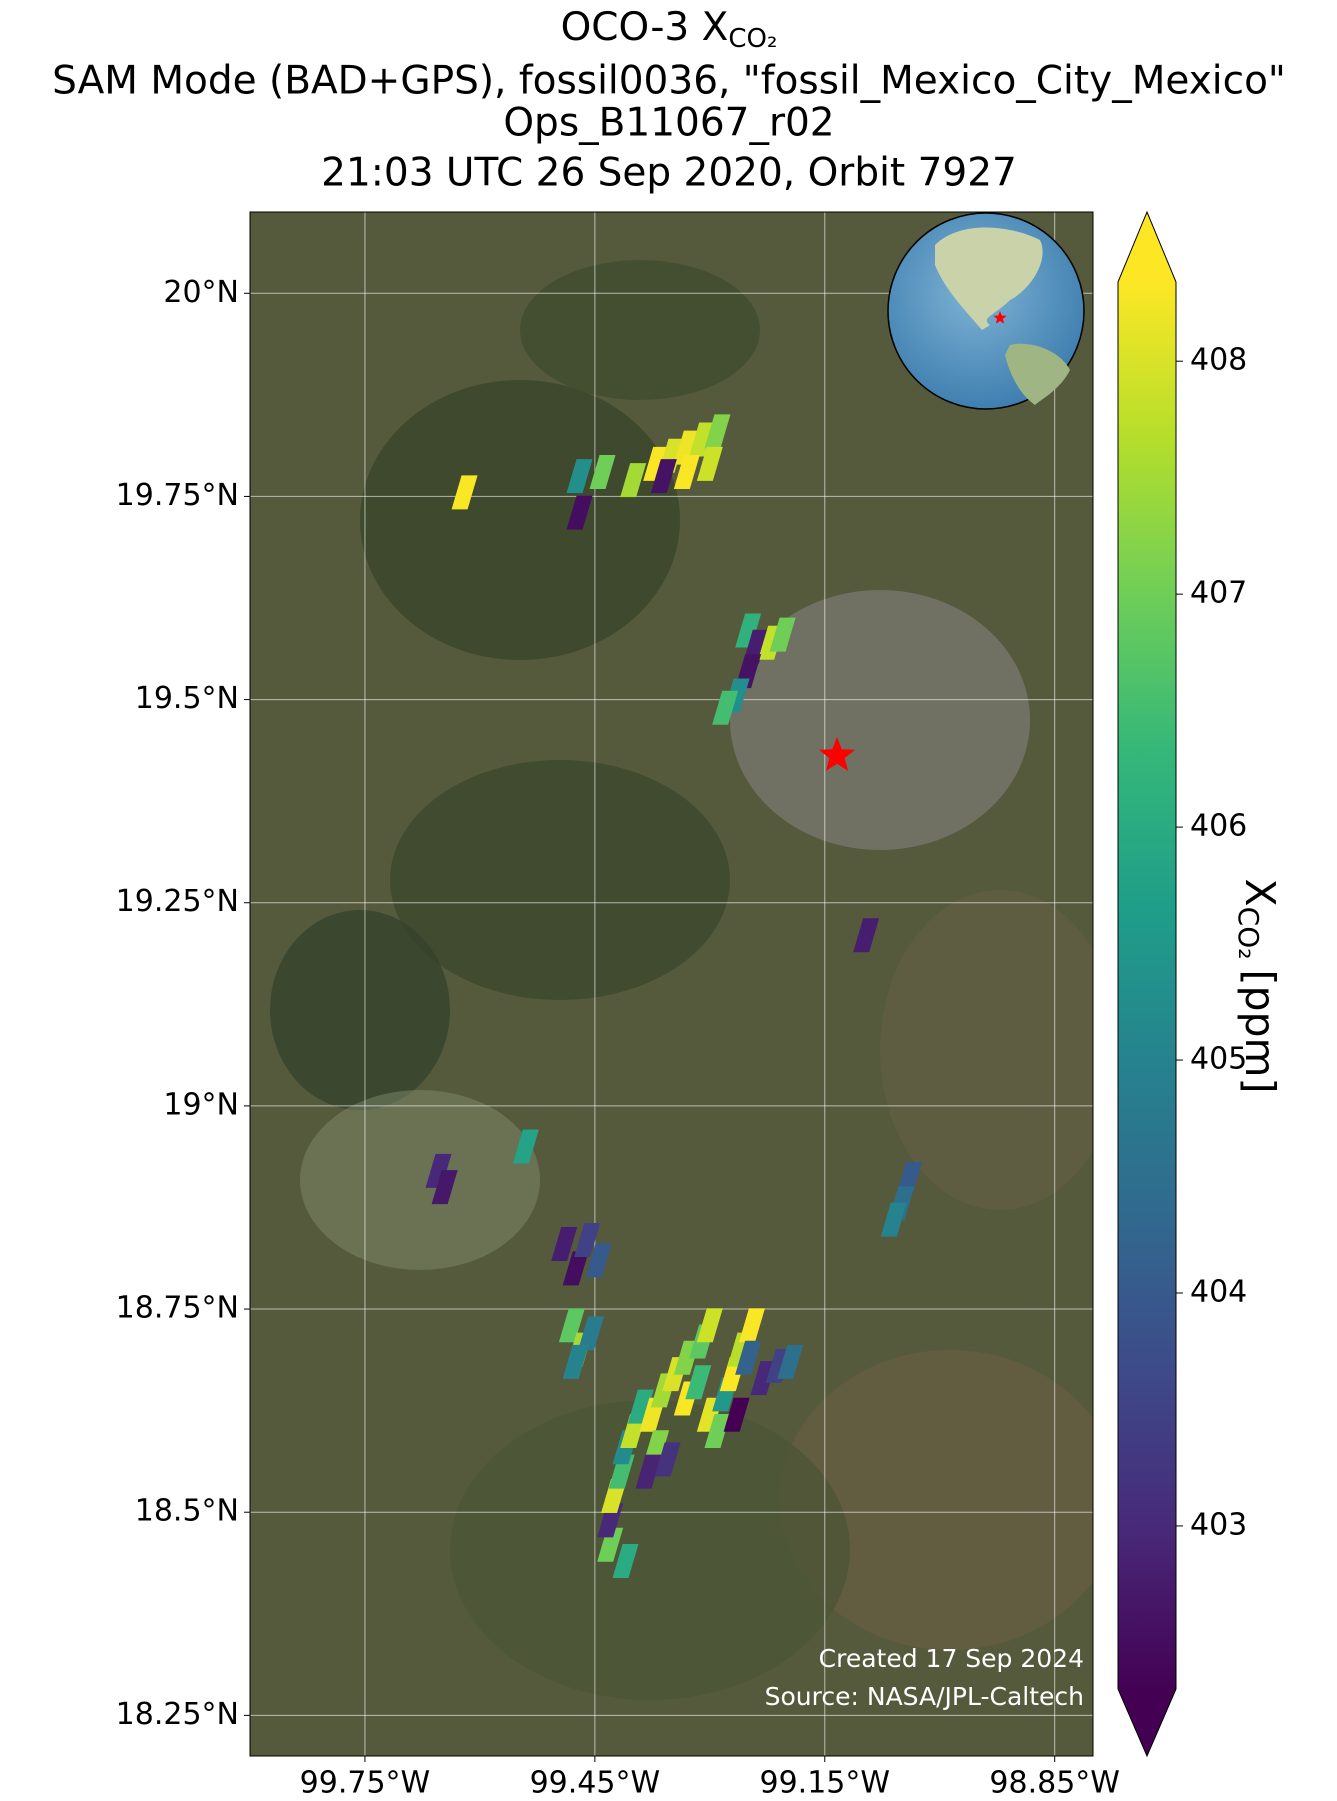 This screenshot has height=1801, width=1337. Describe the element at coordinates (177, 495) in the screenshot. I see `y-tick-label: 19.75°N` at that location.